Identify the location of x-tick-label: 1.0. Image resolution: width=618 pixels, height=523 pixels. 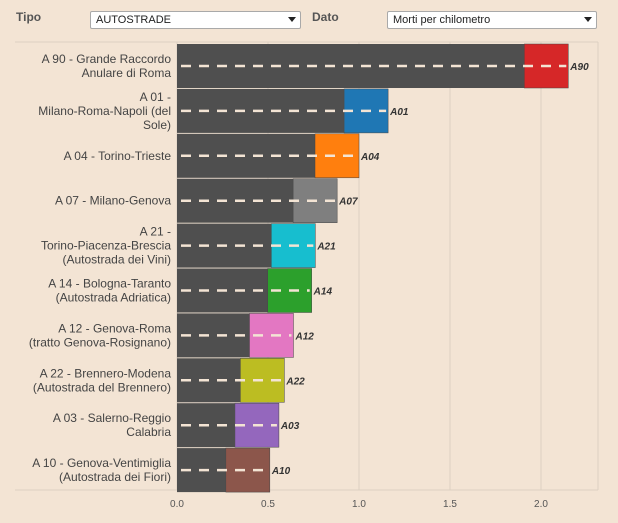
(359, 504).